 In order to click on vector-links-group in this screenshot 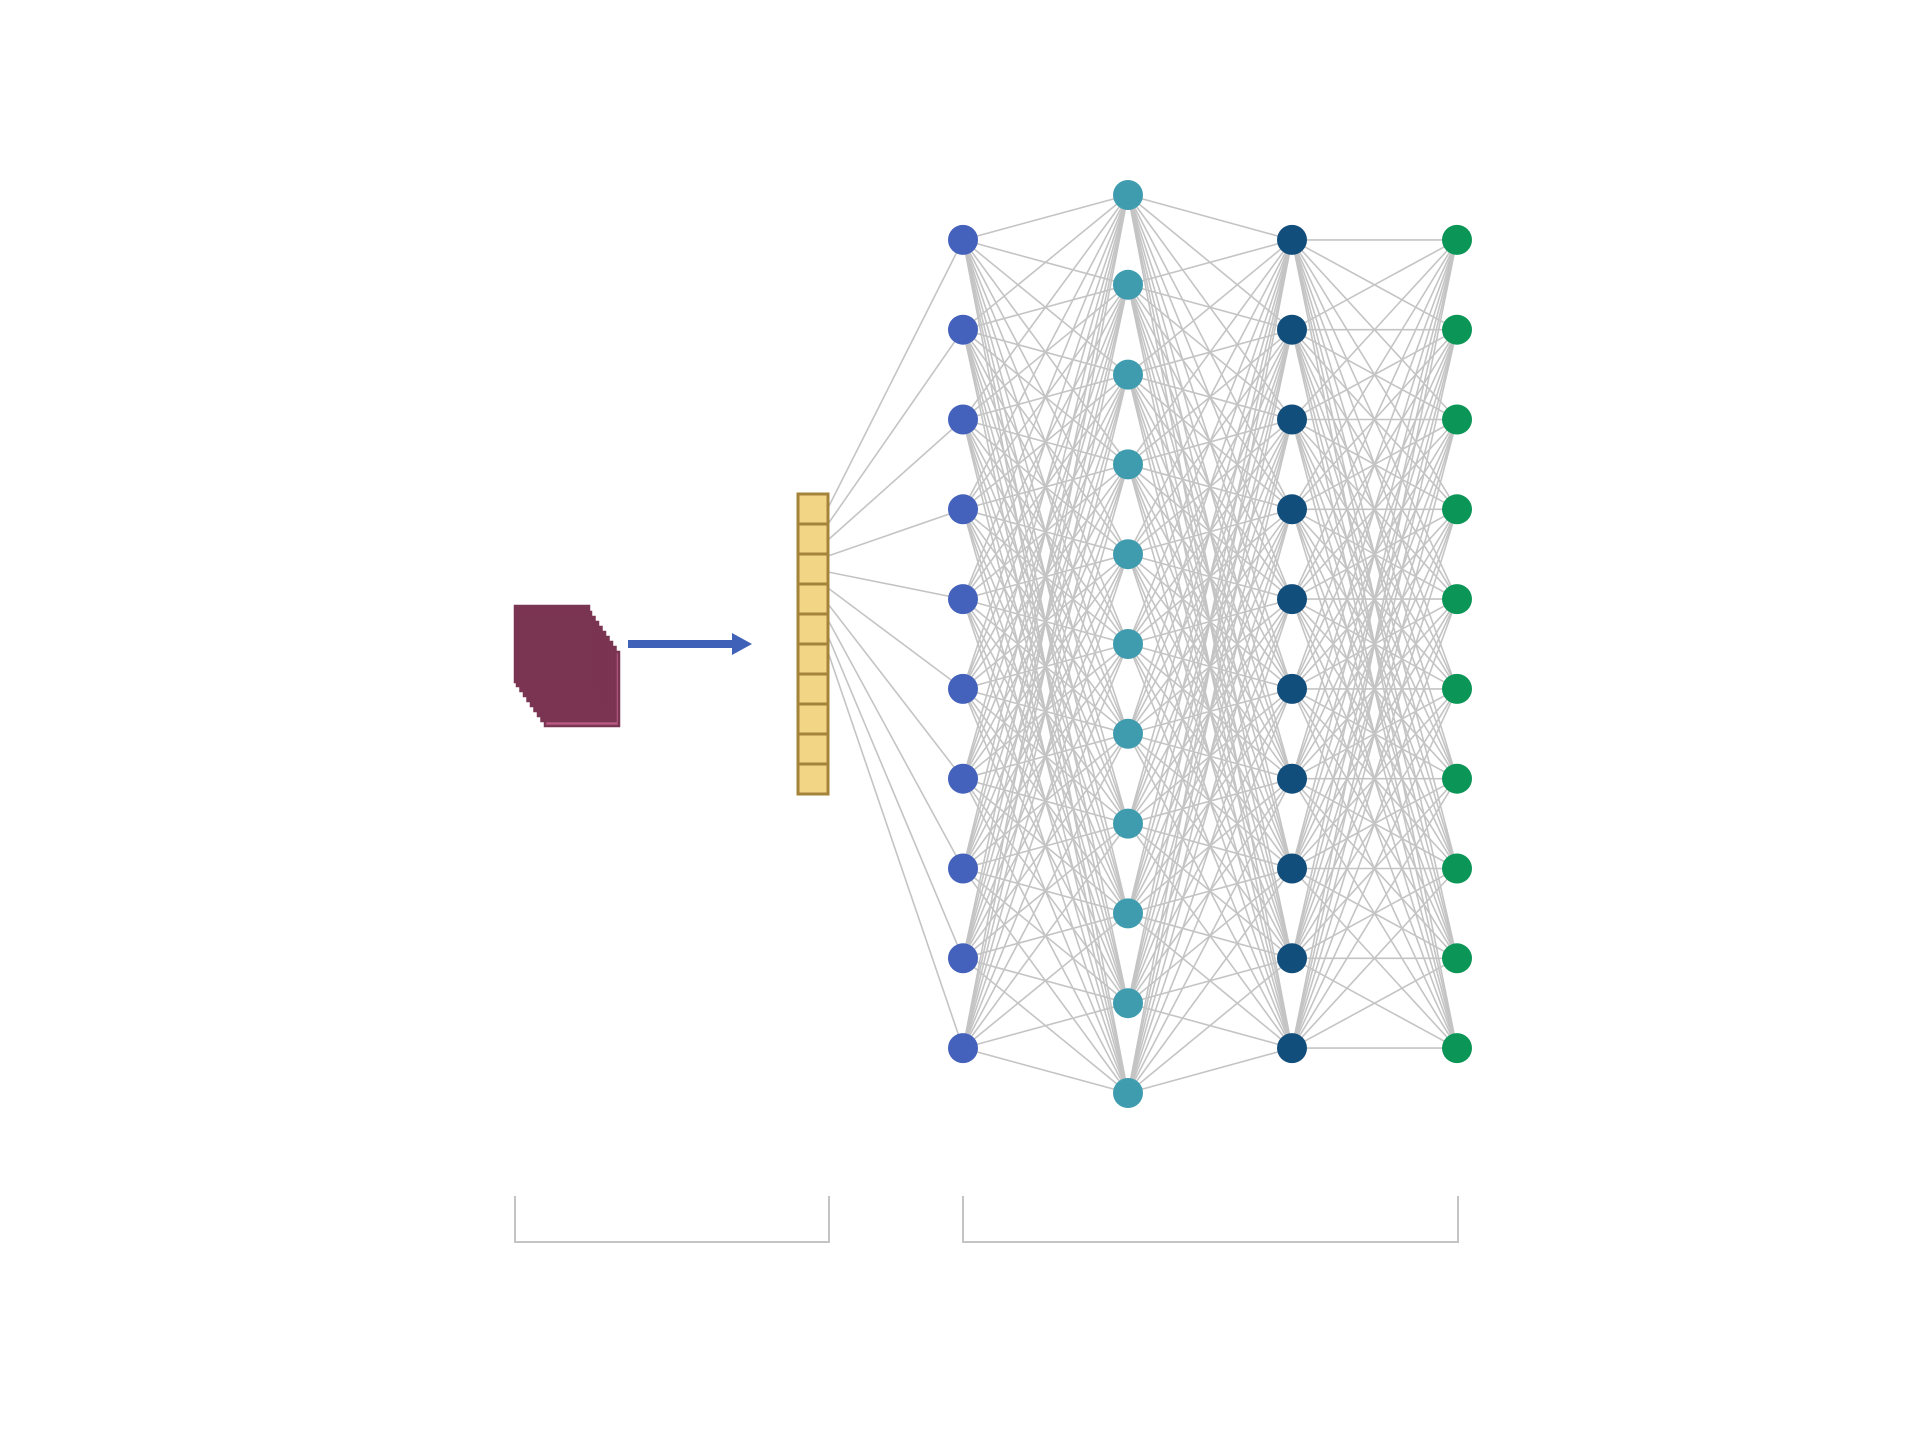, I will do `click(895, 644)`.